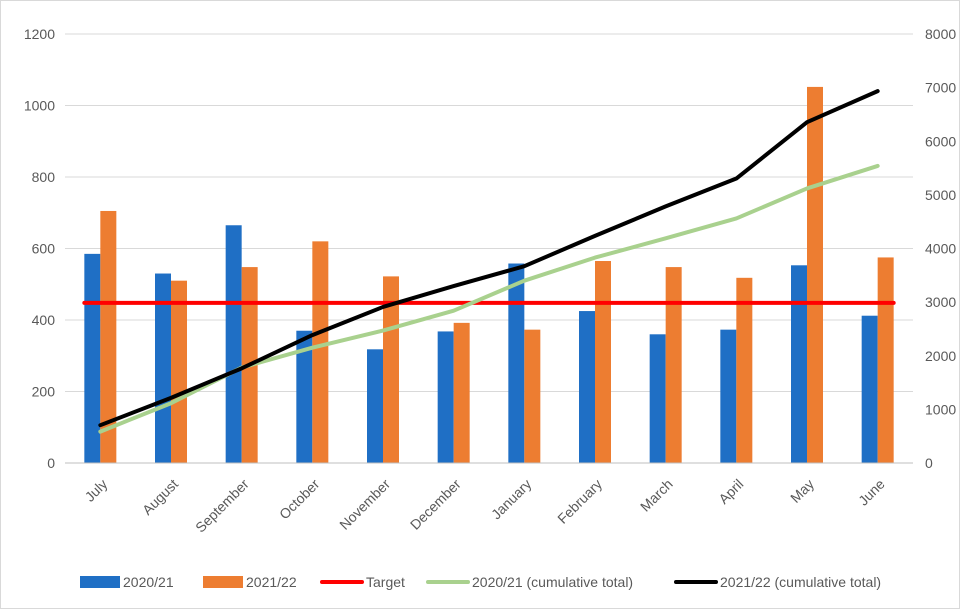  I want to click on legend-item-2020-21-cumulative-total: 2020/21 (cumulative total), so click(529, 582).